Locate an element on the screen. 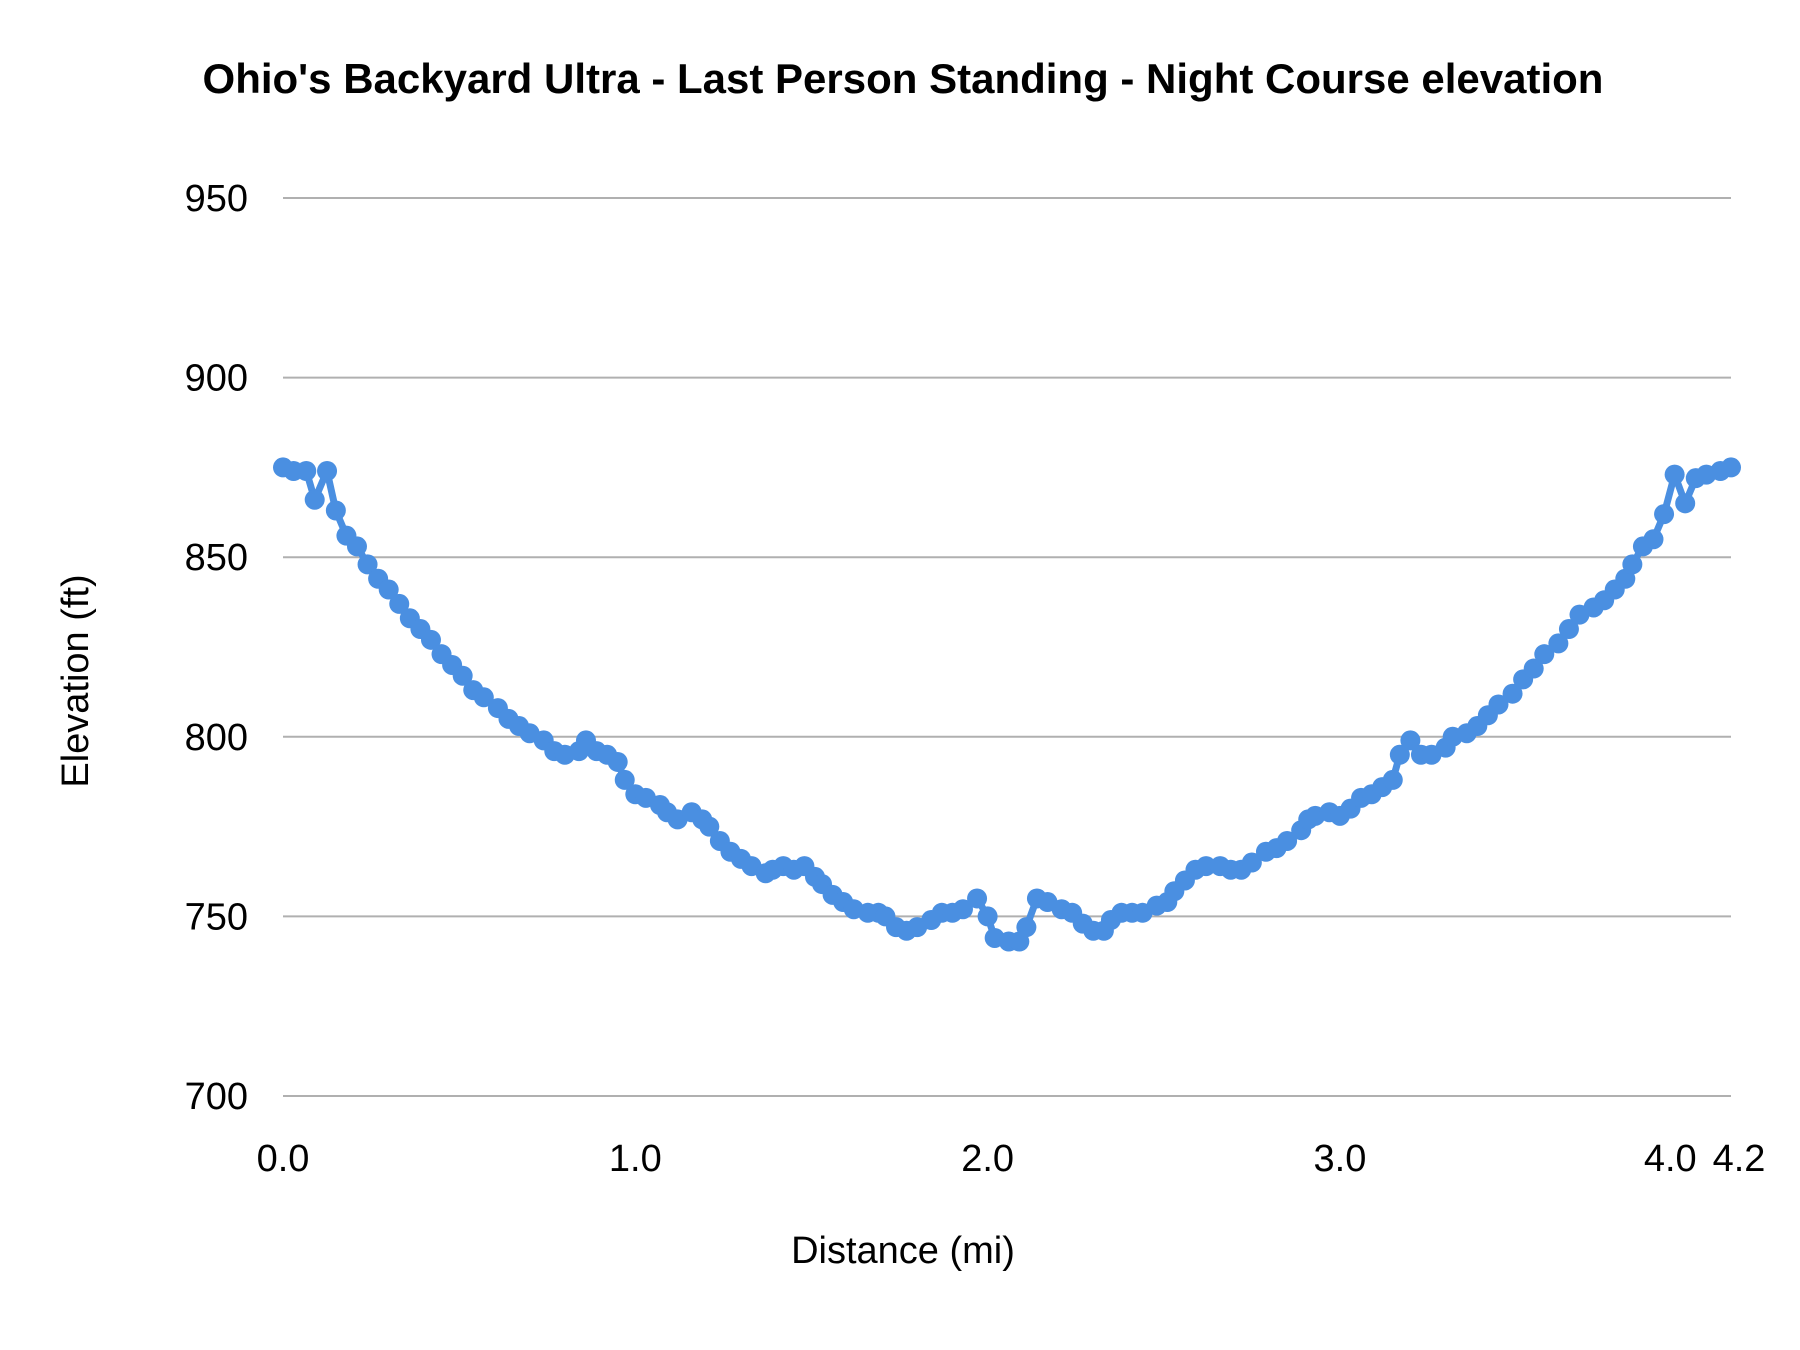 This screenshot has width=1800, height=1350. x-tick-label: 2.0 is located at coordinates (987, 1159).